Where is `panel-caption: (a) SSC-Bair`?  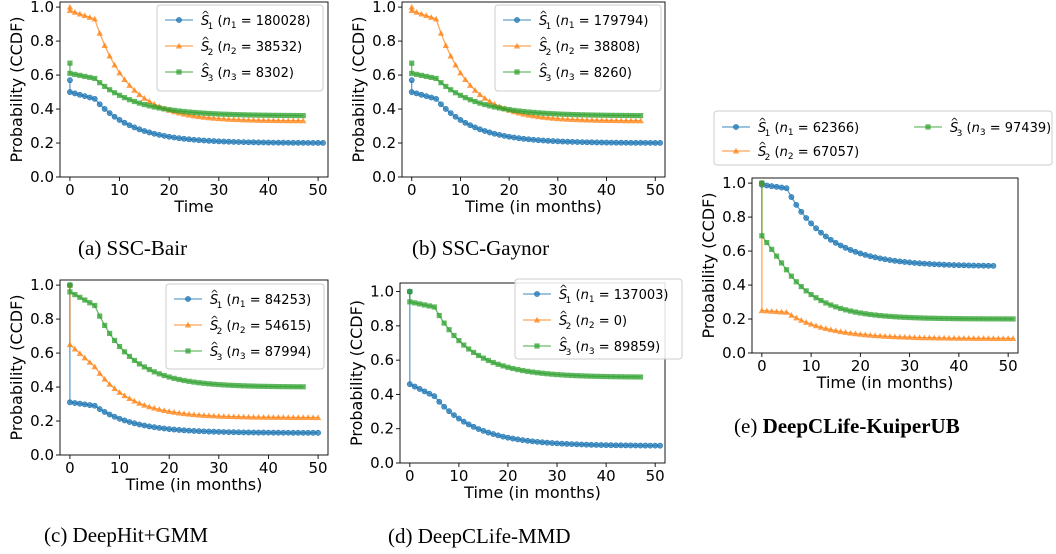
panel-caption: (a) SSC-Bair is located at coordinates (132, 248).